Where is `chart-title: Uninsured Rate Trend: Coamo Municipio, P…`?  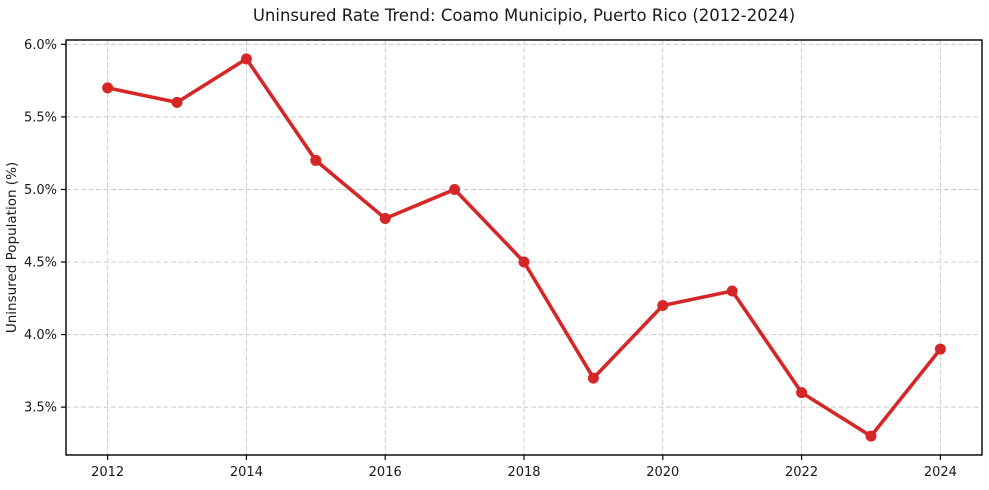 chart-title: Uninsured Rate Trend: Coamo Municipio, P… is located at coordinates (524, 15).